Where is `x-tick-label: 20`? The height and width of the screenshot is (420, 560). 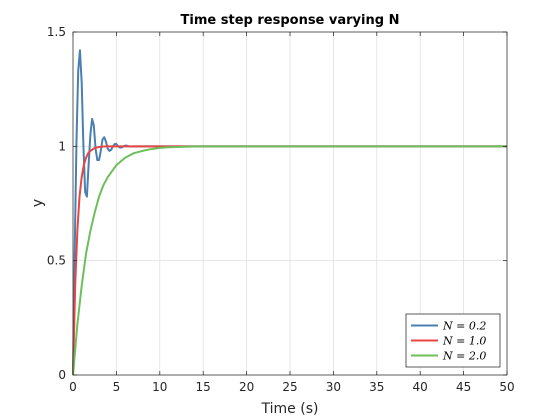
x-tick-label: 20 is located at coordinates (246, 387).